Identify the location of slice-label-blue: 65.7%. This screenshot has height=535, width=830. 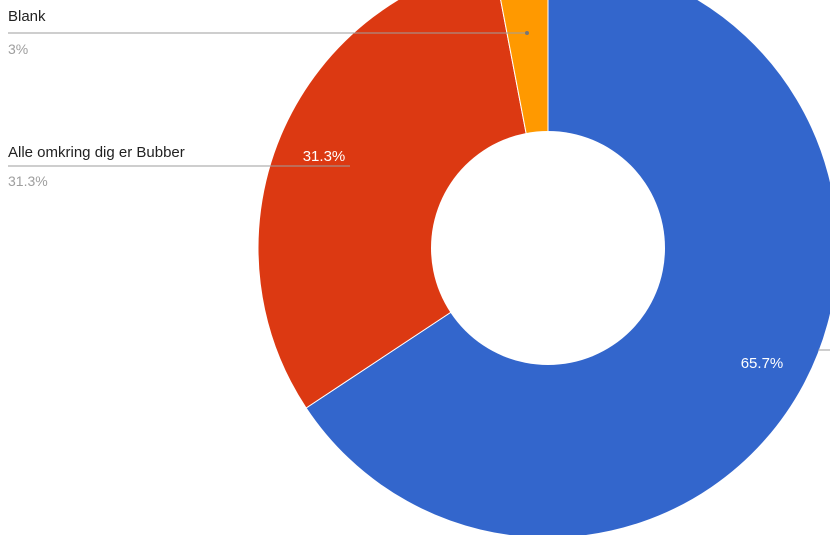
(762, 363).